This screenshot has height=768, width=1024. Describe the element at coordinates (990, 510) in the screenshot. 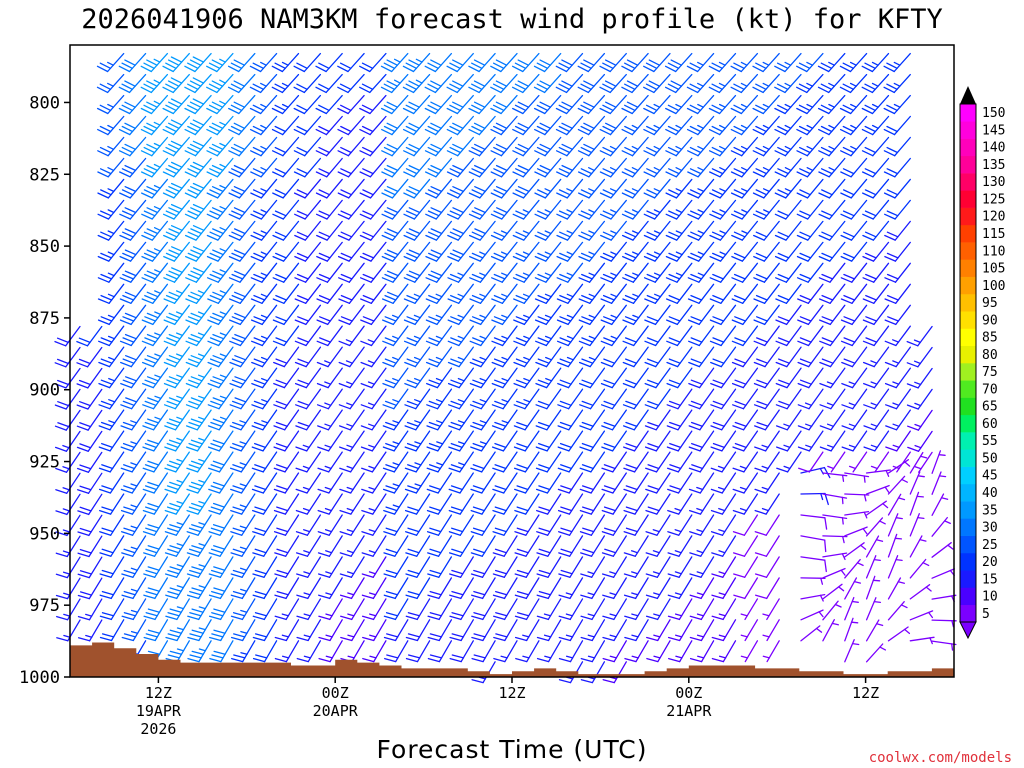

I see `legend-level-label: 35` at that location.